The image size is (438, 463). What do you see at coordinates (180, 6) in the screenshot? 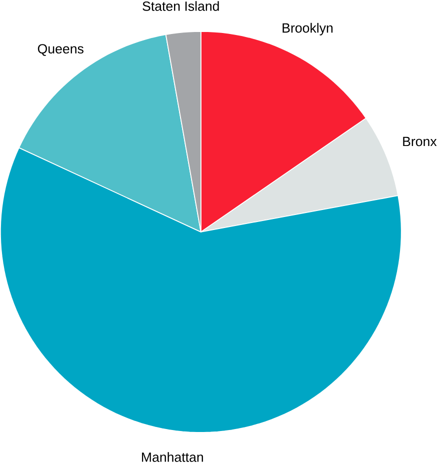
I see `slice-label: Staten Island` at bounding box center [180, 6].